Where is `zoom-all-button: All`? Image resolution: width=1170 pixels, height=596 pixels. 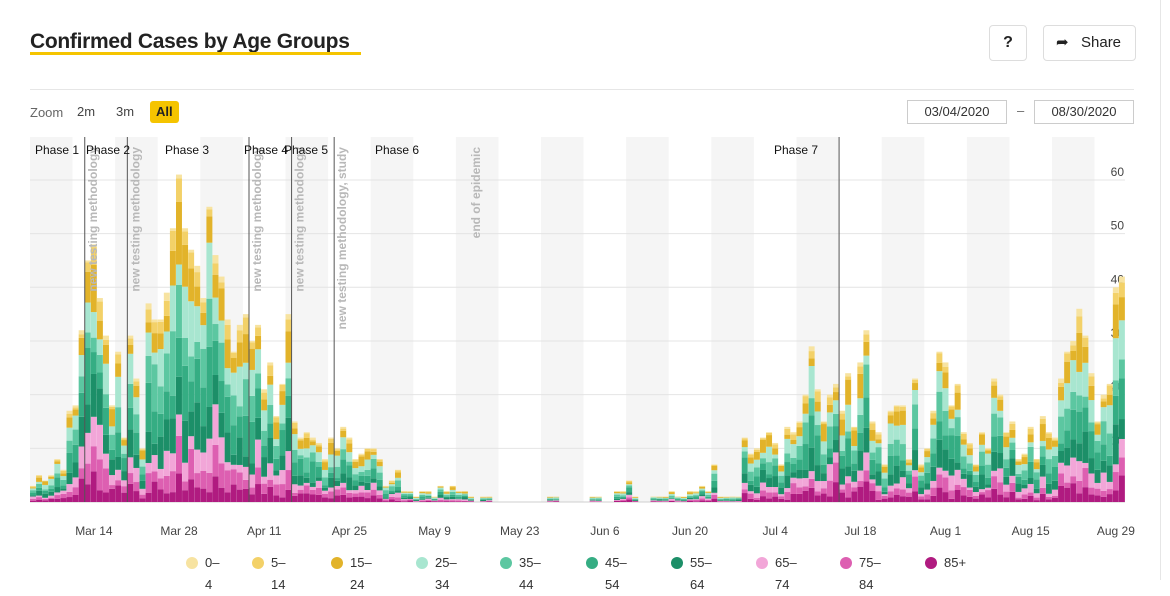 zoom-all-button: All is located at coordinates (164, 112).